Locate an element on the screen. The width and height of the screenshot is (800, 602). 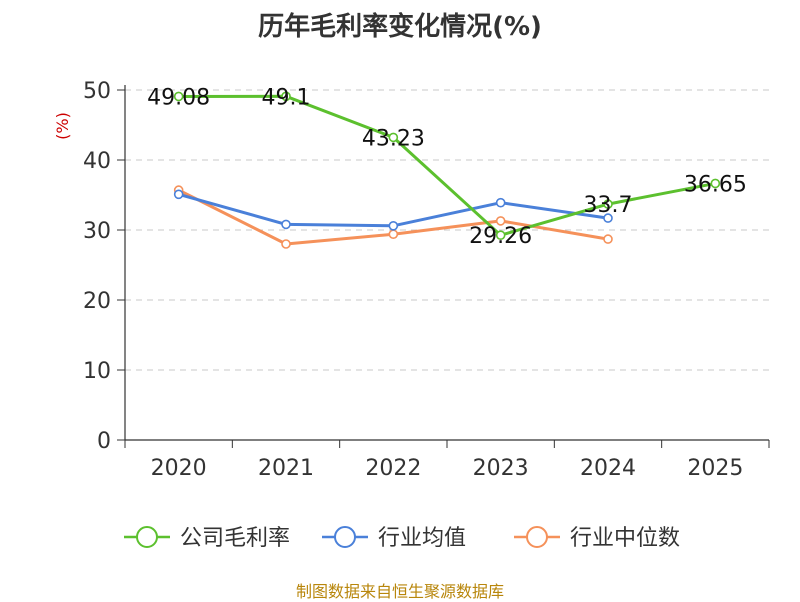
y-tick-label: 0 is located at coordinates (104, 441).